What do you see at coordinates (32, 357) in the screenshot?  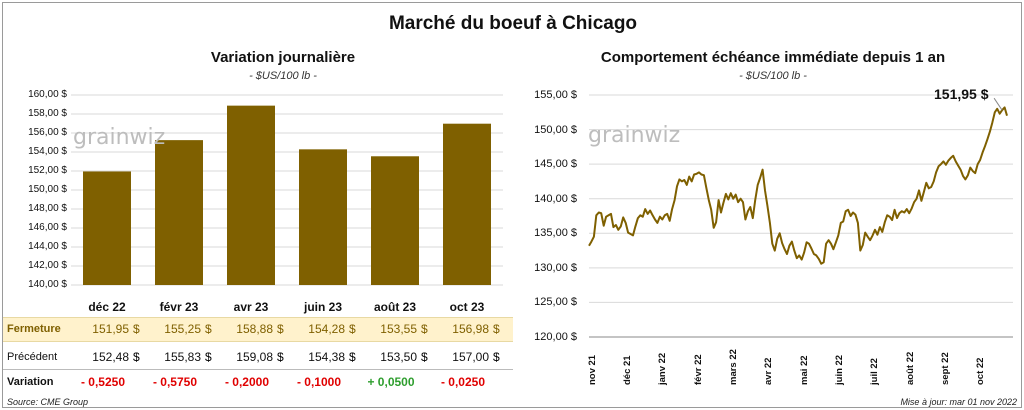 I see `precedent-label: Précédent` at bounding box center [32, 357].